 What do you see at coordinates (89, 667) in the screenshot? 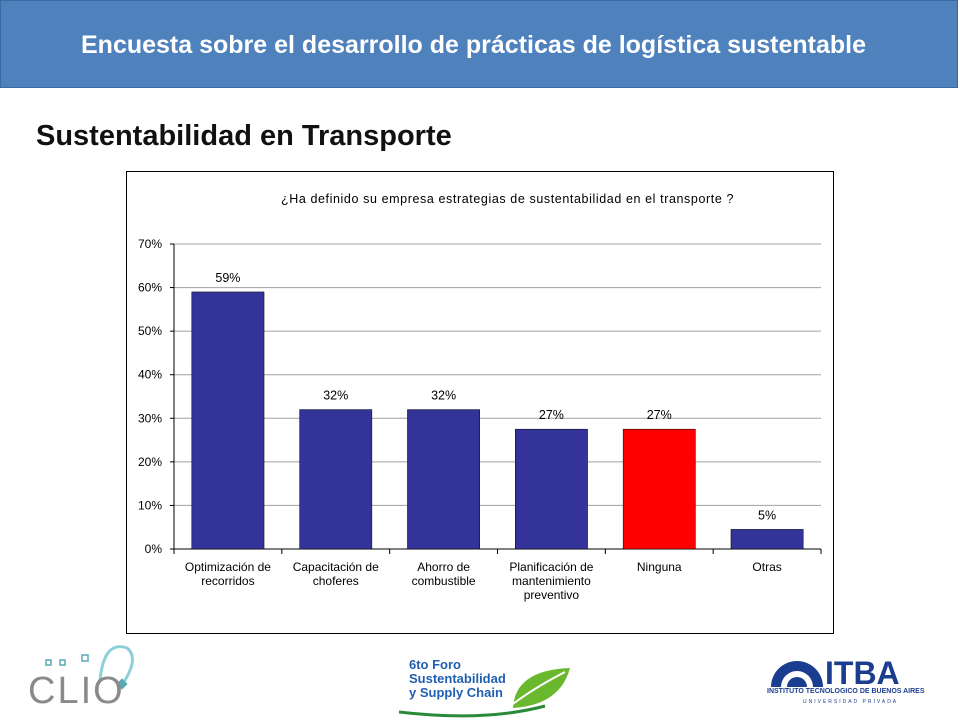
I see `clio-logo-graphic` at bounding box center [89, 667].